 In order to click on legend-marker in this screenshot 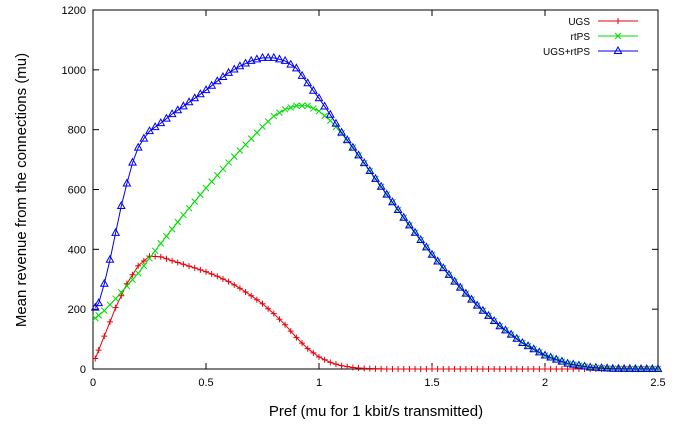, I will do `click(618, 21)`.